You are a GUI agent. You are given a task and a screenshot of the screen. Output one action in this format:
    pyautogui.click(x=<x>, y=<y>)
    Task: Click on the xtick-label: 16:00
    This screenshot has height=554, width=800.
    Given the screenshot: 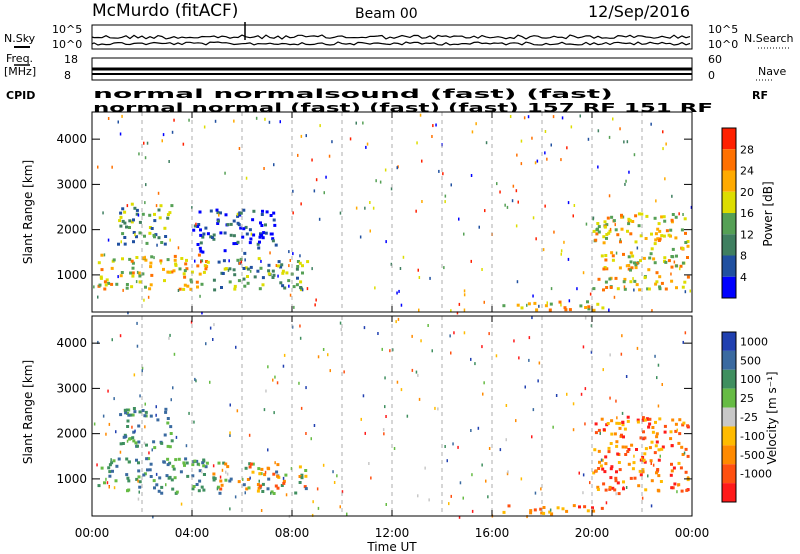 What is the action you would take?
    pyautogui.click(x=492, y=533)
    